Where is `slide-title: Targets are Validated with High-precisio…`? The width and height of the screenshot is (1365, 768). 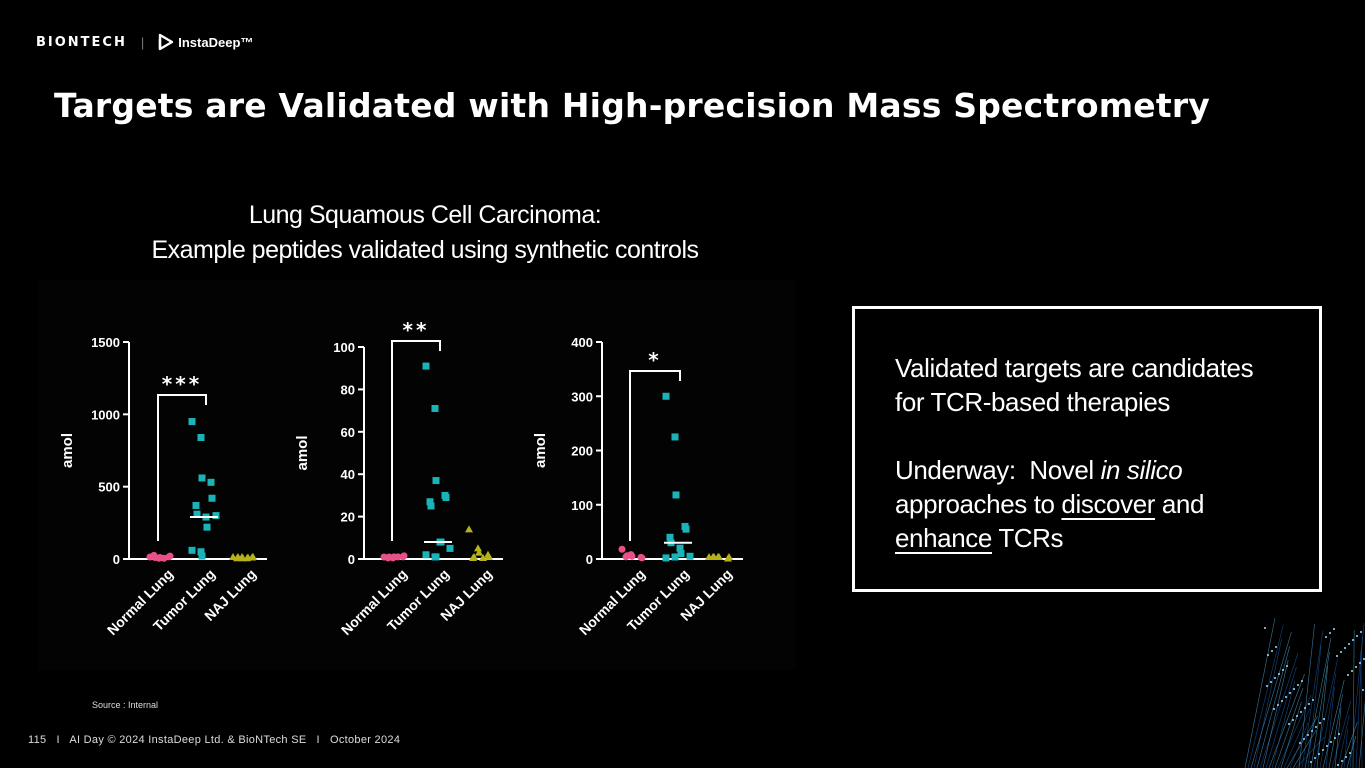
slide-title: Targets are Validated with High-precisio… is located at coordinates (632, 105).